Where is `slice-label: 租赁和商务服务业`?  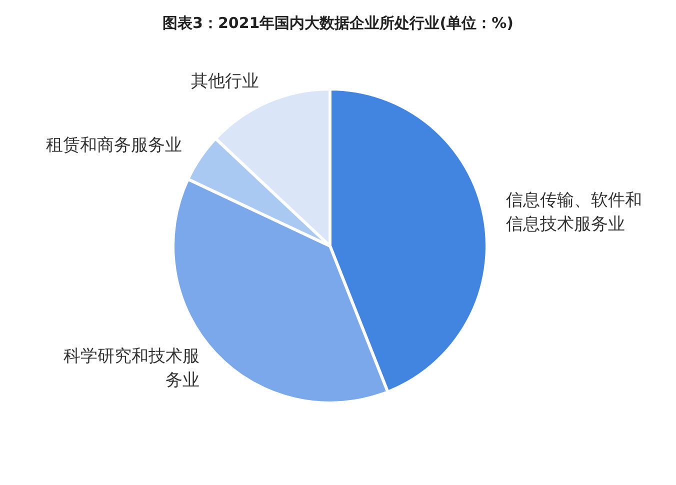
slice-label: 租赁和商务服务业 is located at coordinates (114, 145).